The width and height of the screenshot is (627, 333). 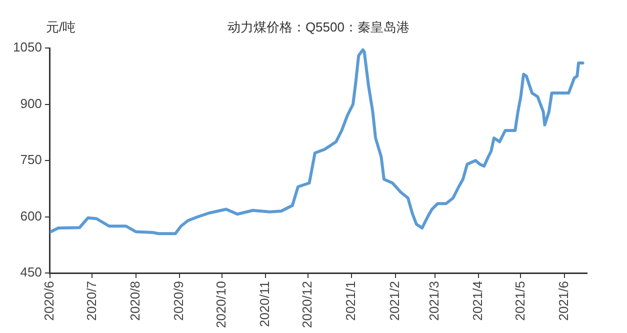 What do you see at coordinates (61, 27) in the screenshot?
I see `y-axis-title: 元/吨` at bounding box center [61, 27].